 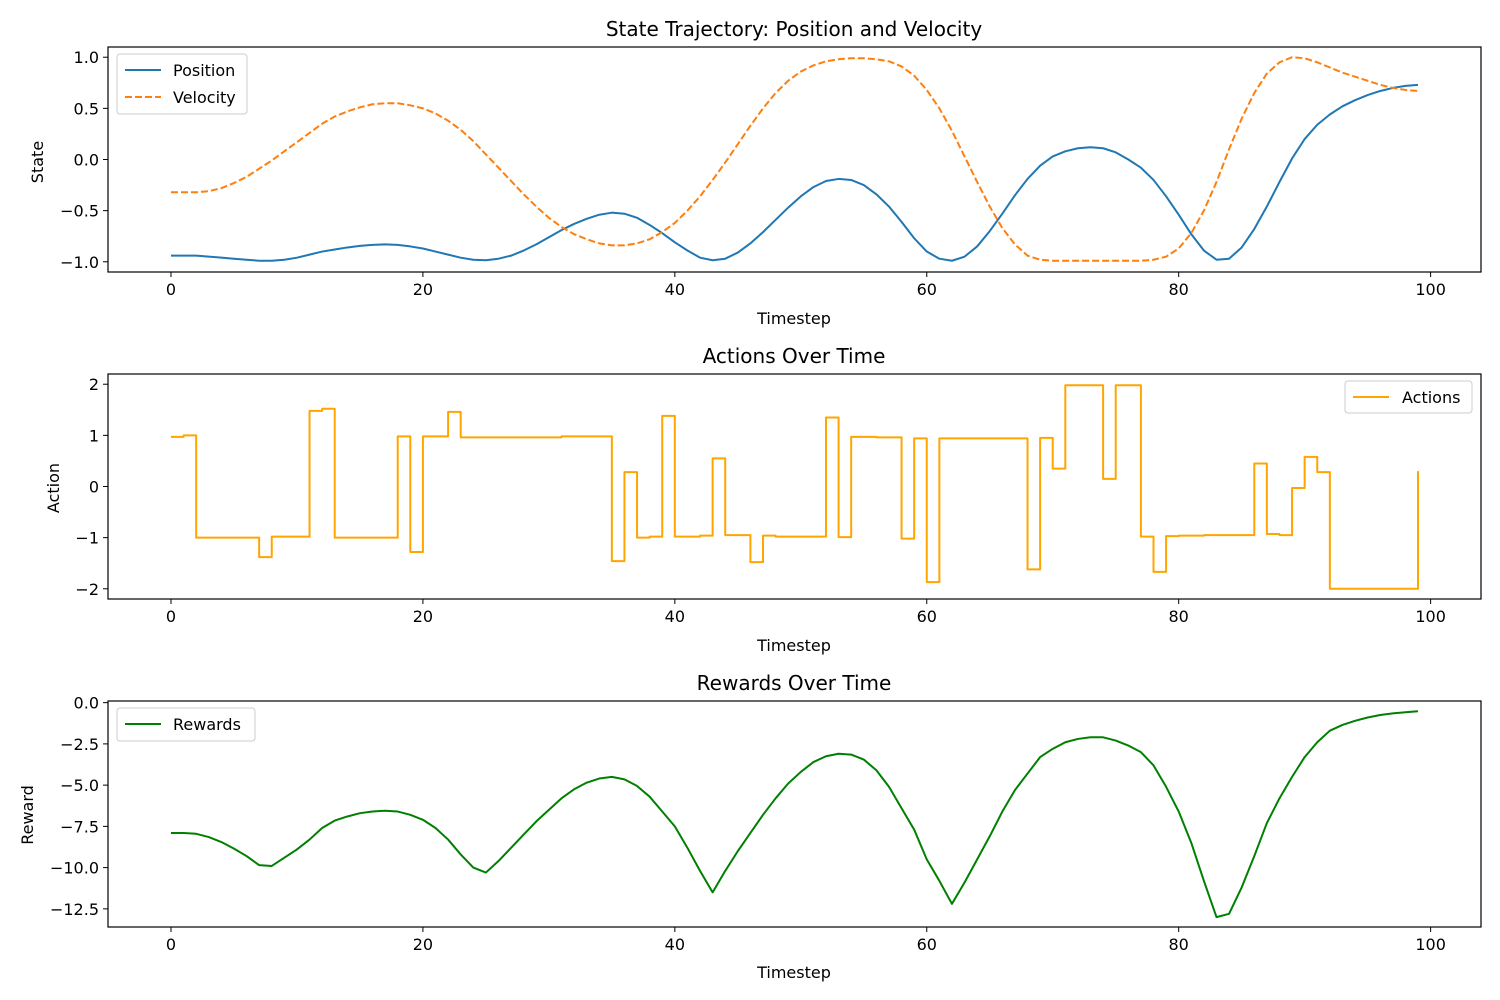 I want to click on rewards-legend: Rewards, so click(x=186, y=724).